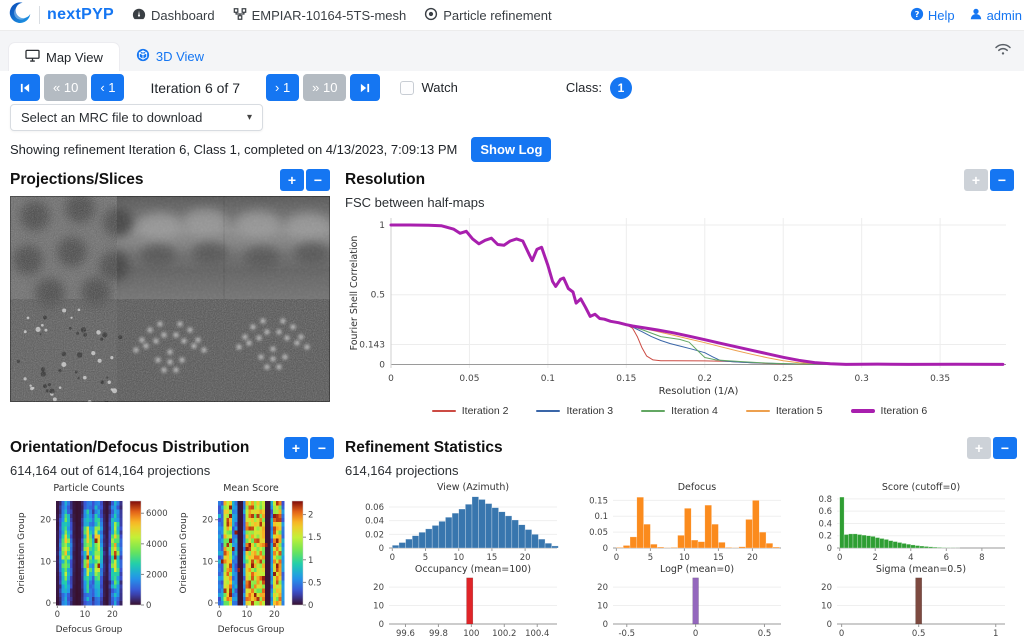 The image size is (1024, 639). I want to click on projections-title: Projections/Slices, so click(77, 179).